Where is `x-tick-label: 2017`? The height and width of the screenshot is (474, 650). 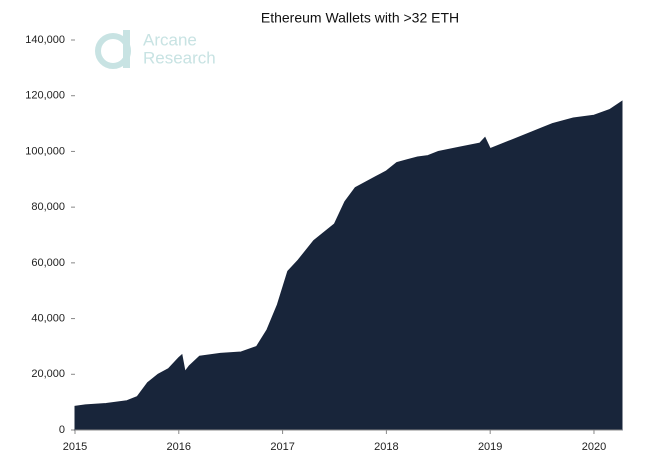
x-tick-label: 2017 is located at coordinates (282, 447).